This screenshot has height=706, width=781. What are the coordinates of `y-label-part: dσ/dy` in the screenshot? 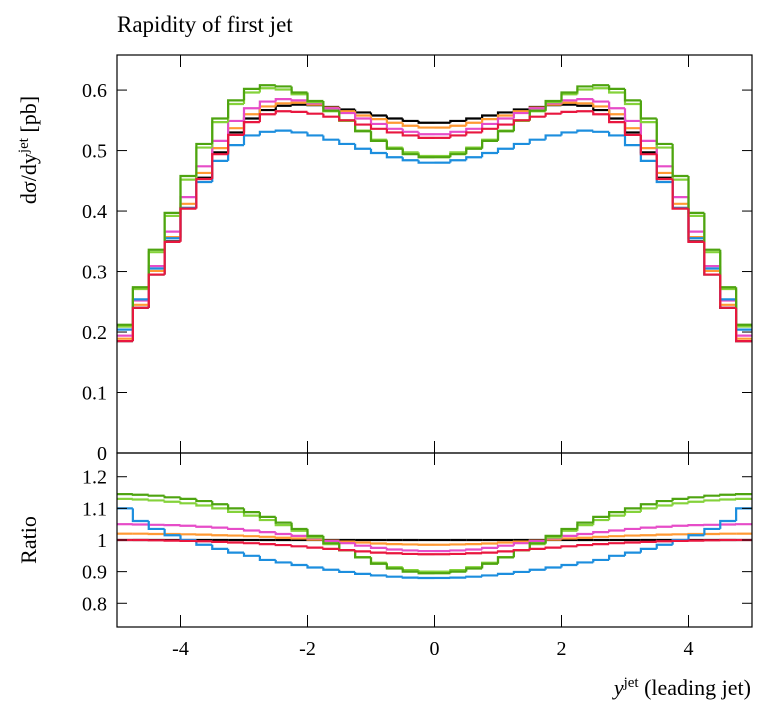 It's located at (28, 178).